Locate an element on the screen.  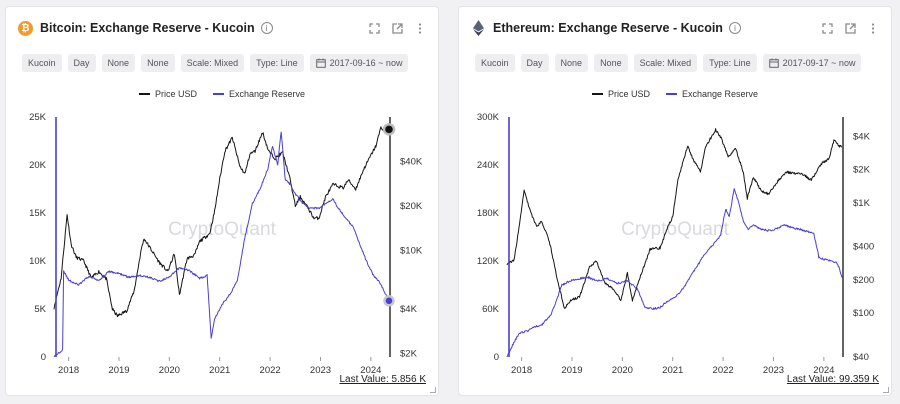
y-left-tick-label: 240K is located at coordinates (488, 165).